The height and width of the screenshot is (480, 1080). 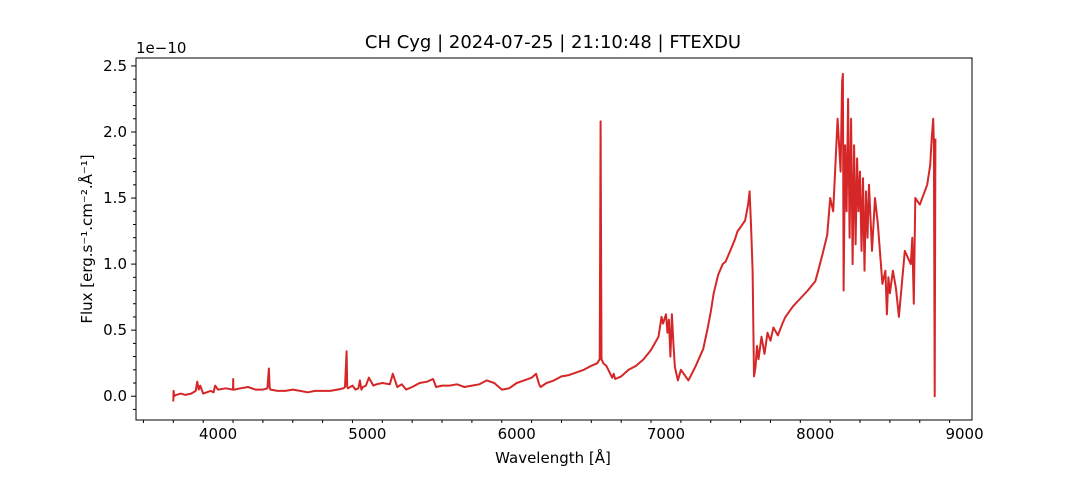 I want to click on x-tick-label: 4000, so click(x=218, y=434).